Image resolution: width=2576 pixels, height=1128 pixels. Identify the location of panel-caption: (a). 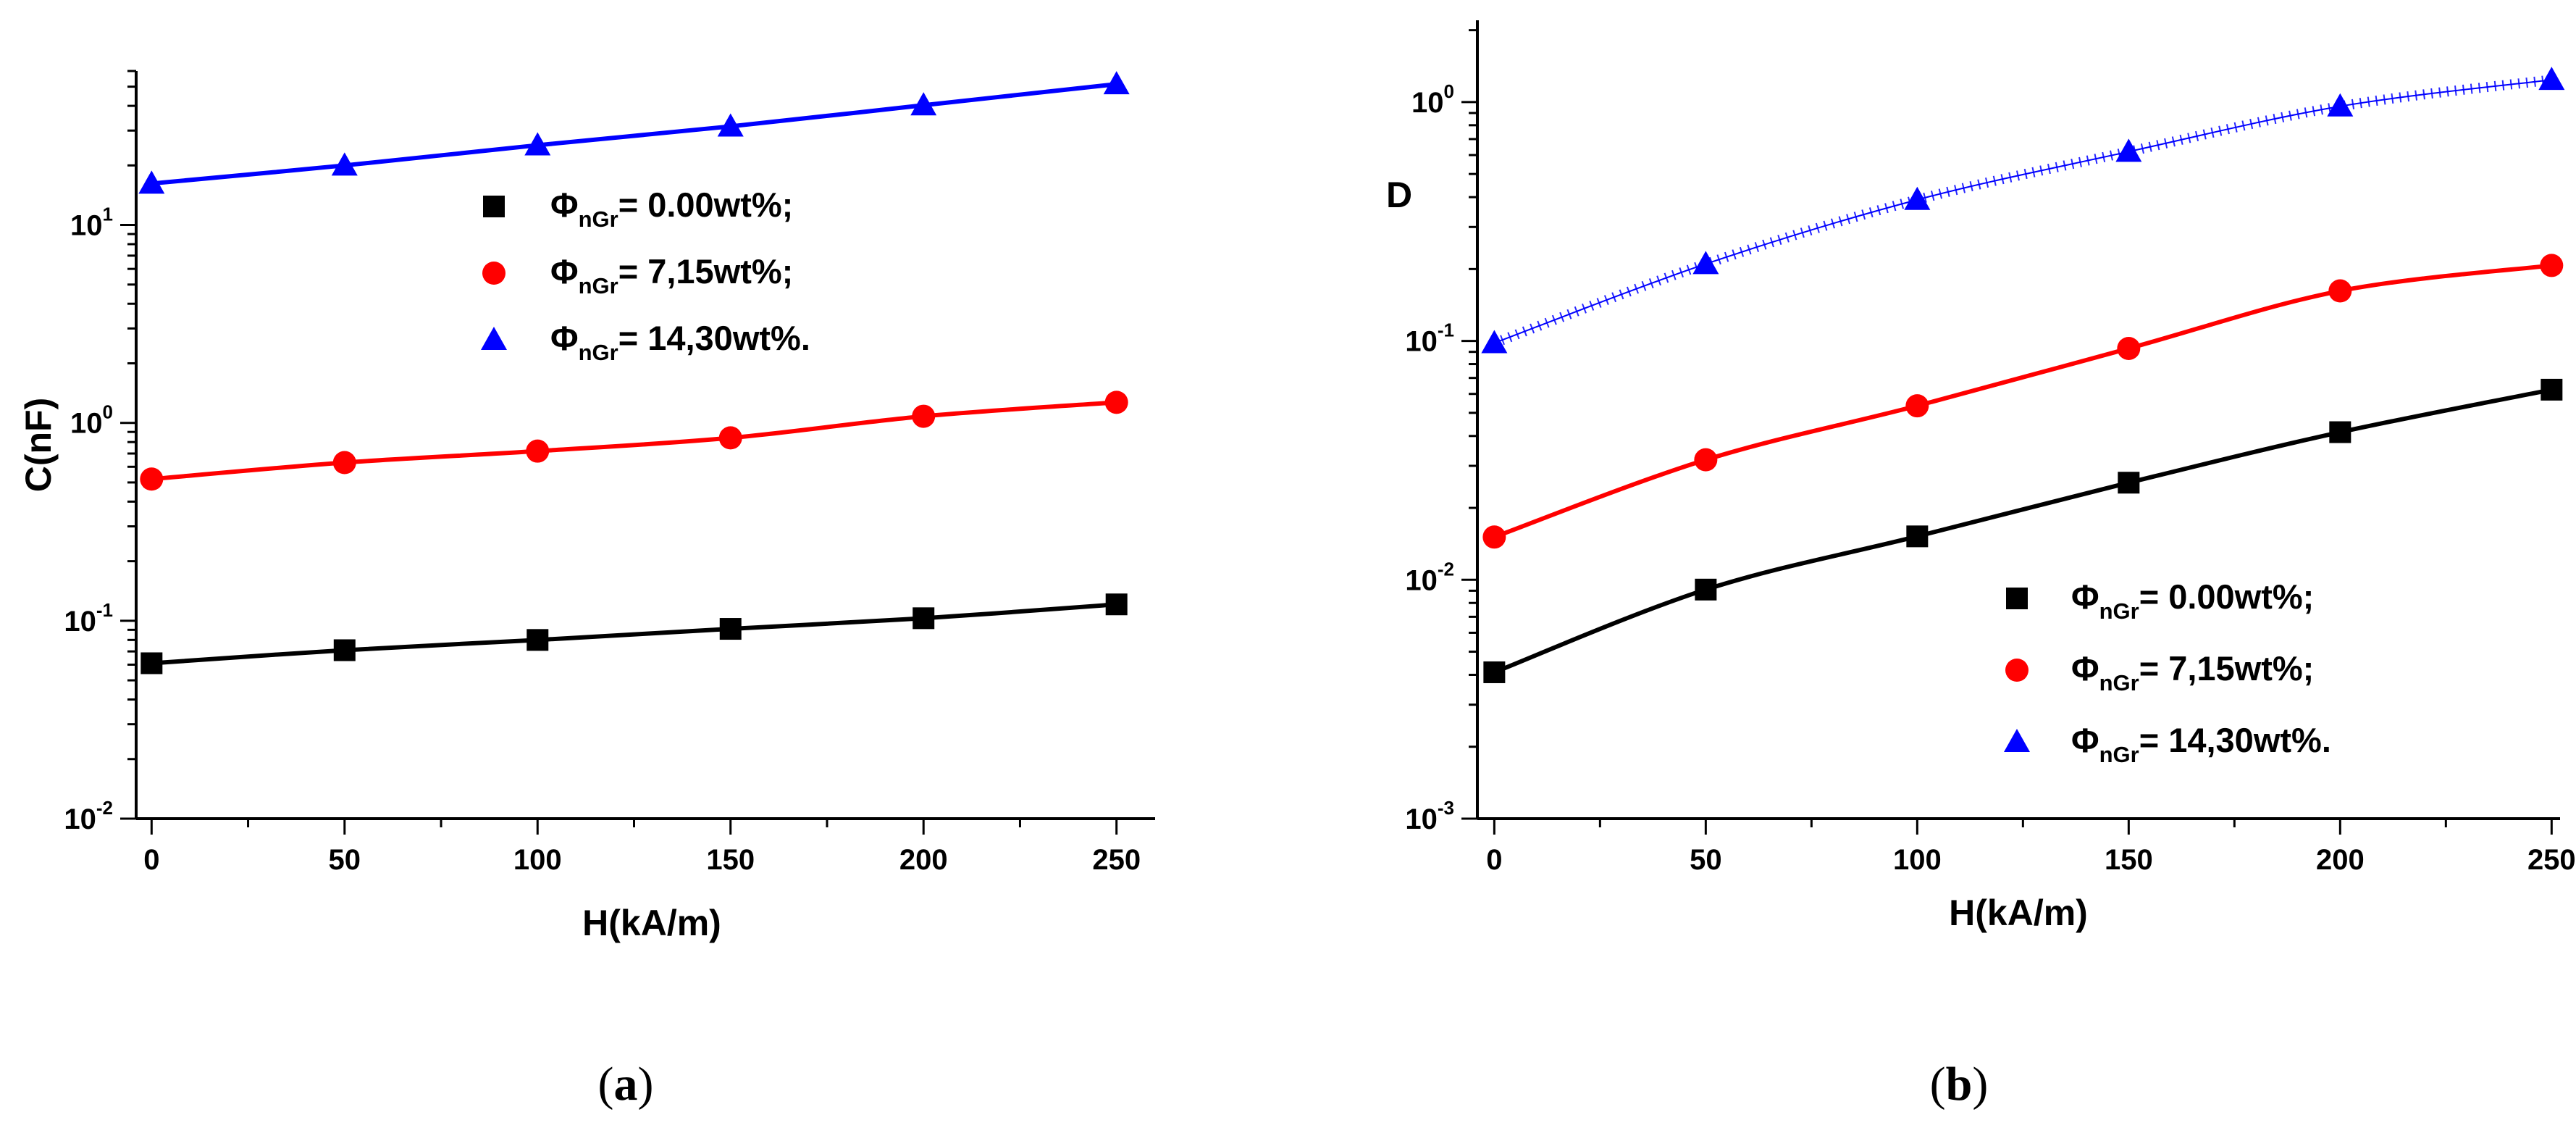
(626, 1084).